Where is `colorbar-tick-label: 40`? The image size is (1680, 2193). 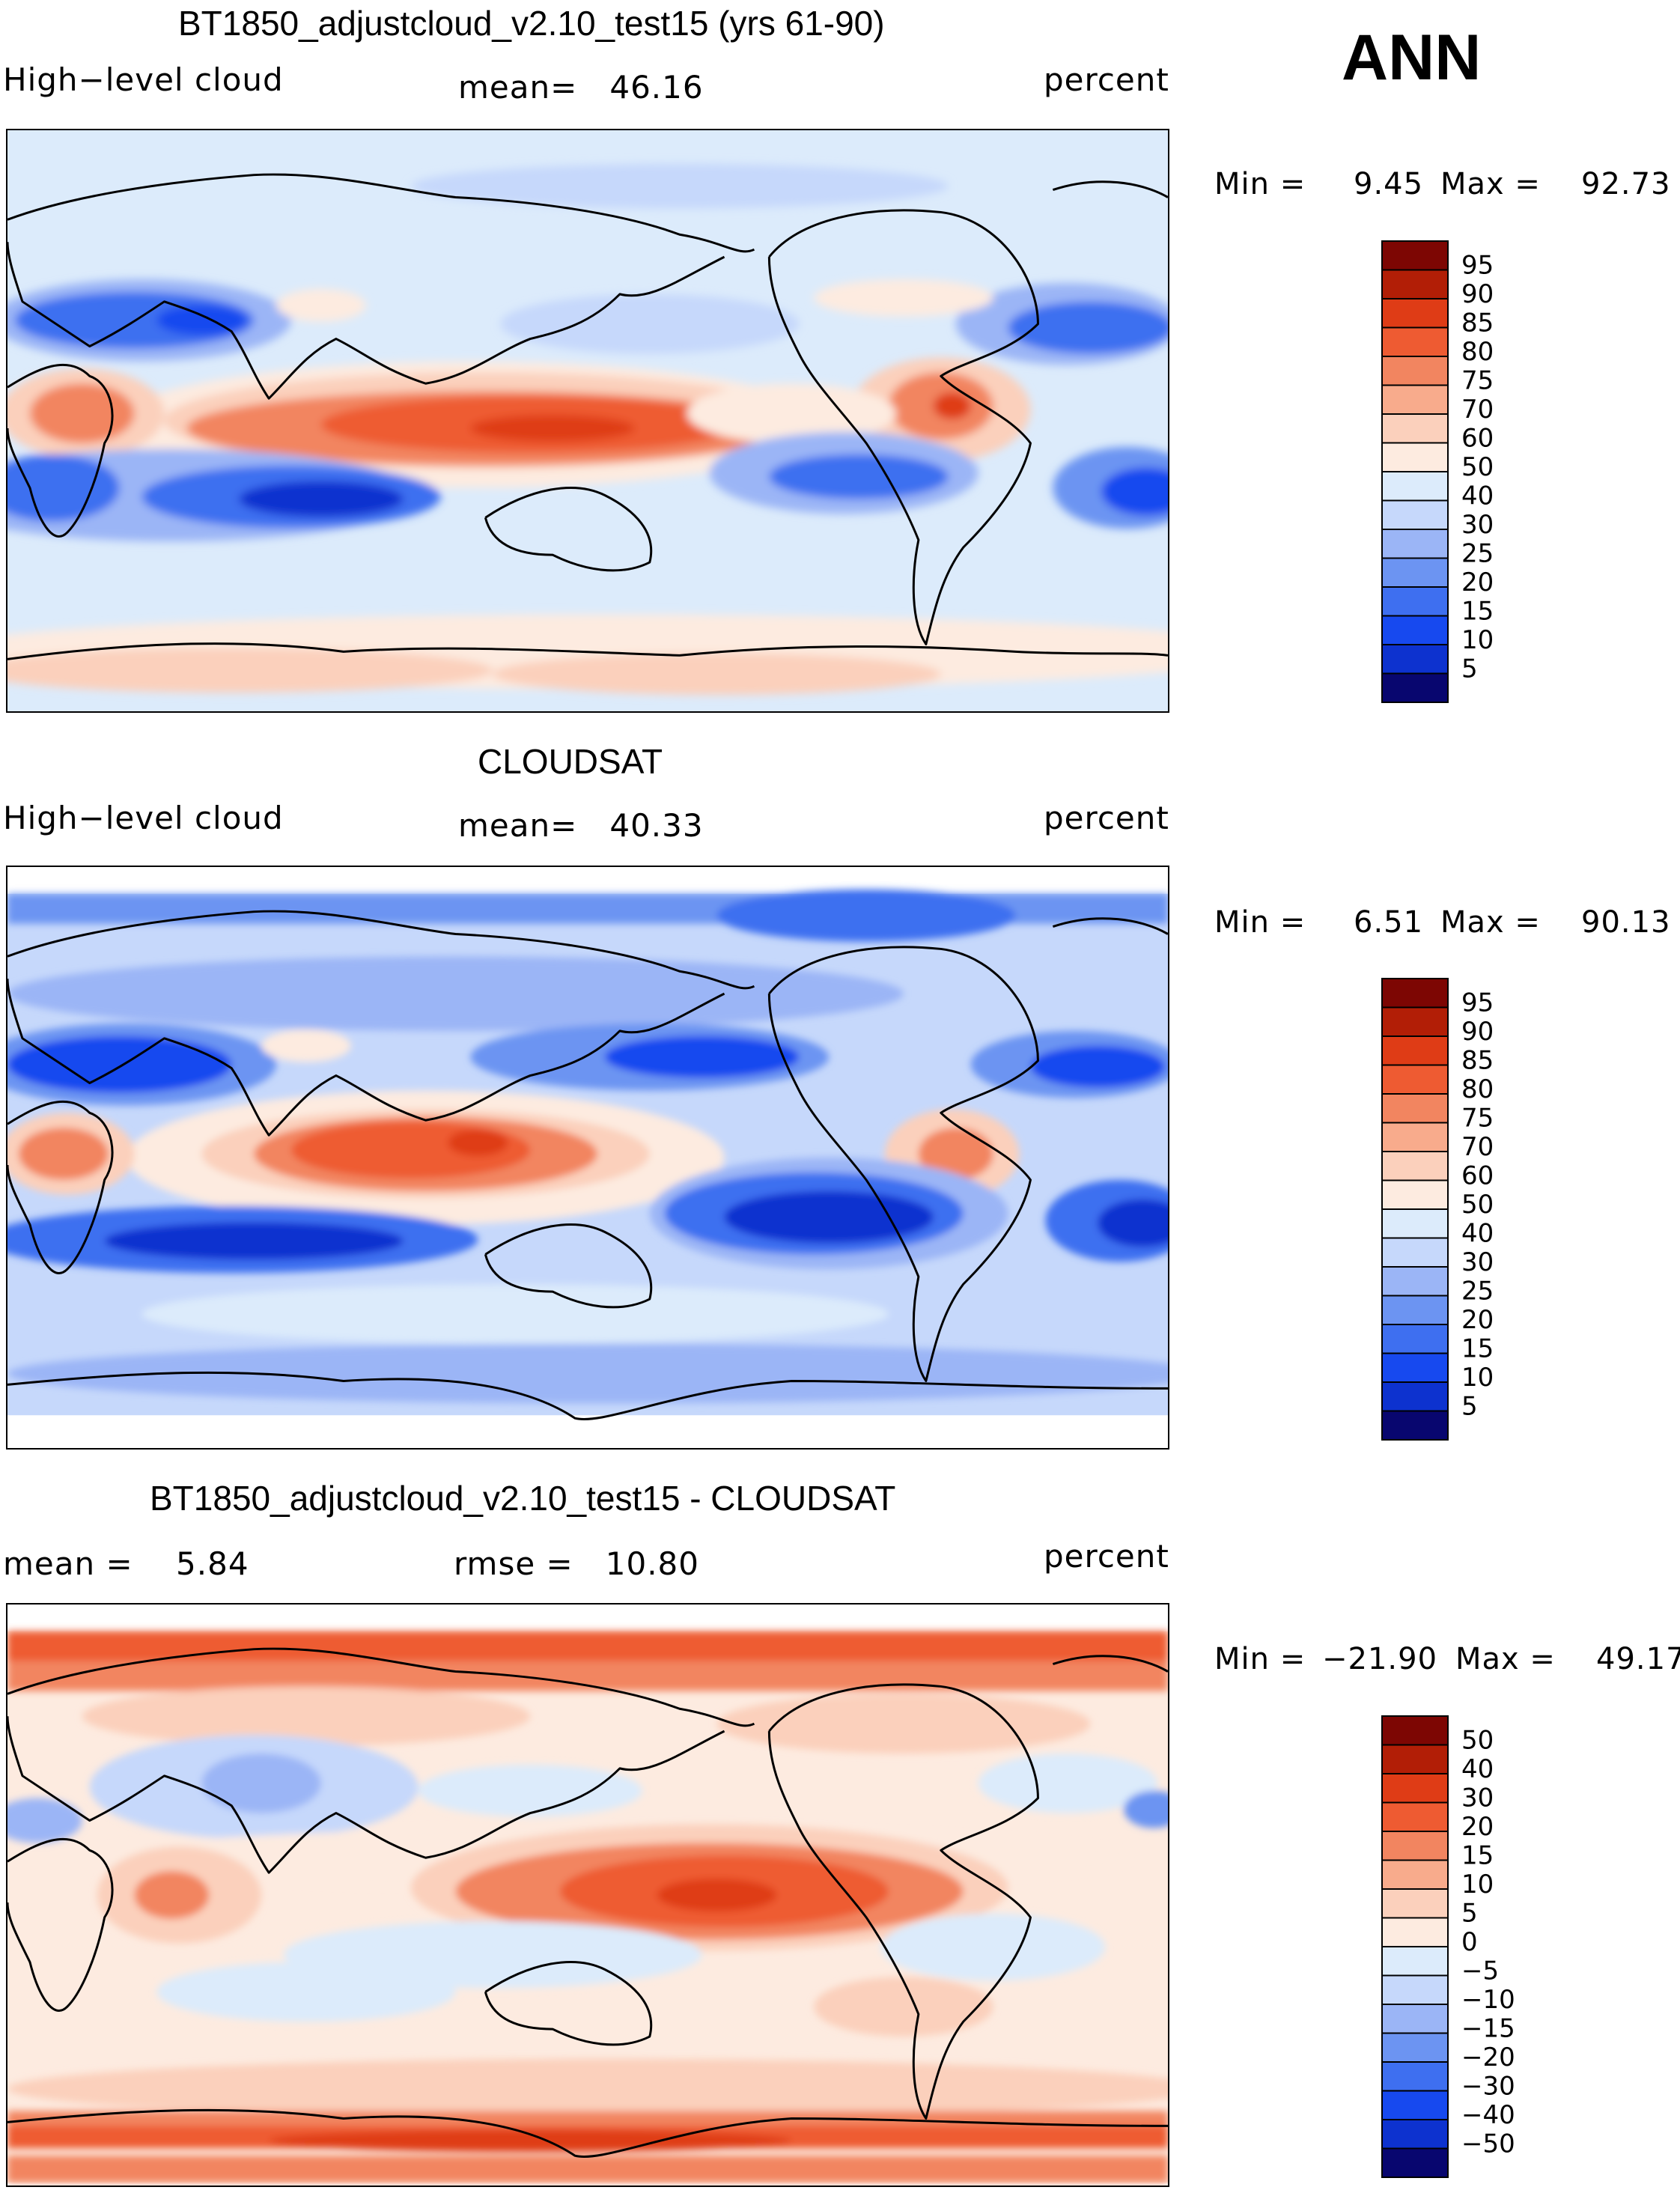
colorbar-tick-label: 40 is located at coordinates (1477, 1769).